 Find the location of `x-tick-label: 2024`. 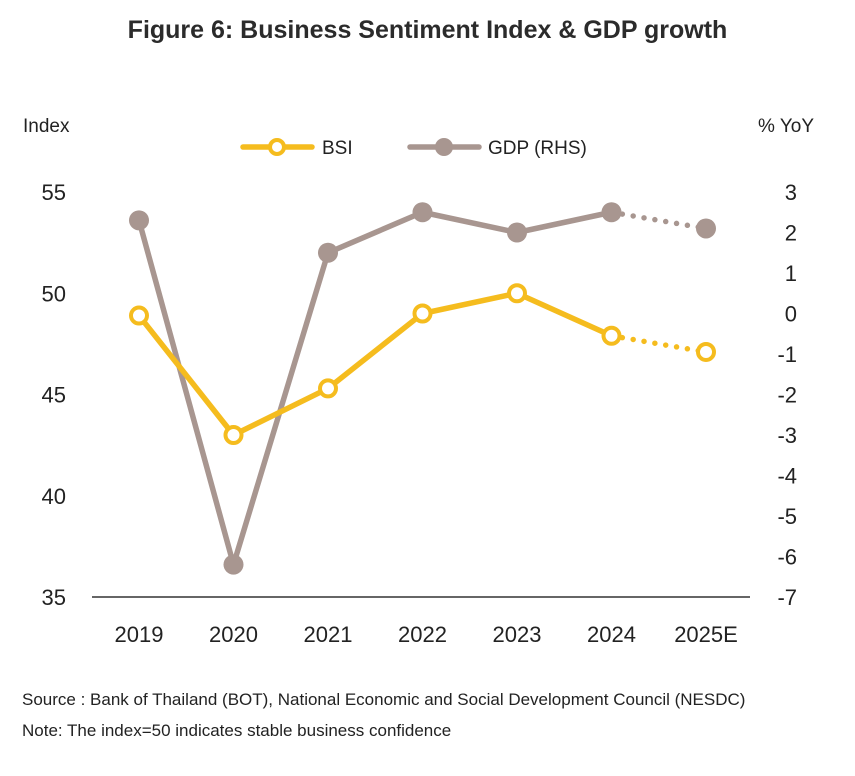

x-tick-label: 2024 is located at coordinates (611, 634).